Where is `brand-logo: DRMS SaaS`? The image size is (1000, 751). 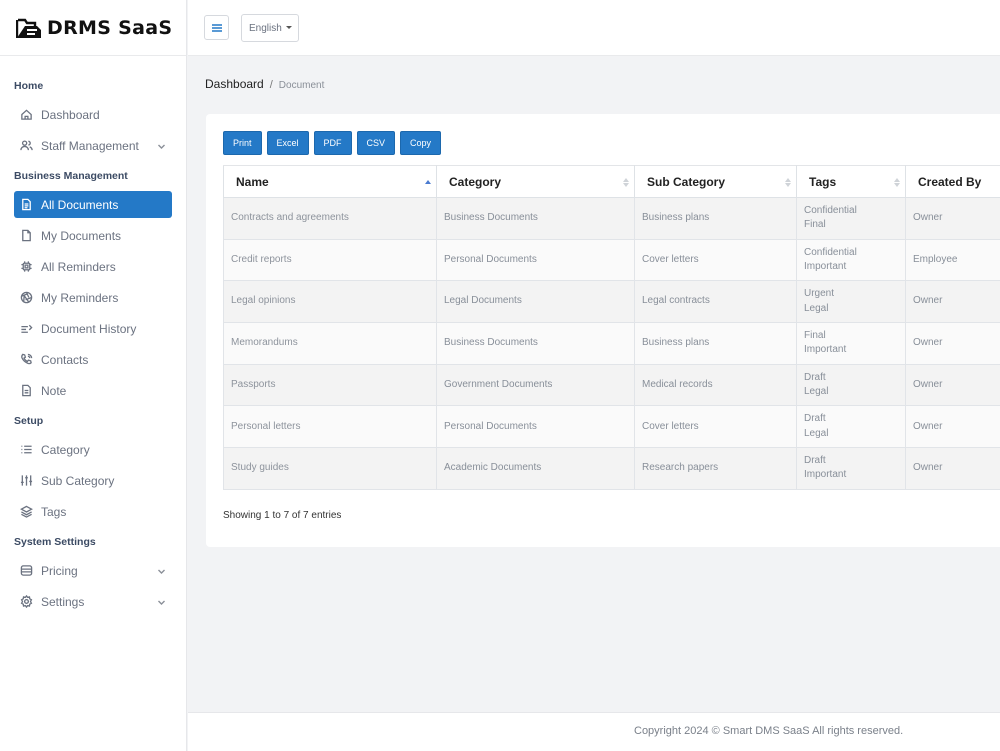
brand-logo: DRMS SaaS is located at coordinates (93, 28).